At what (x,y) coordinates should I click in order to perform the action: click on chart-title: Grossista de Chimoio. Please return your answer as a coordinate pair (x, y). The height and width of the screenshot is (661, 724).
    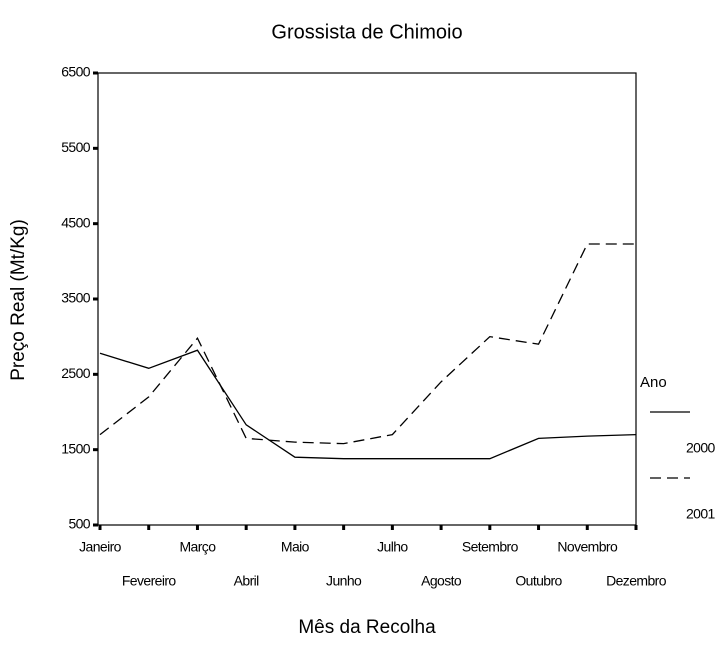
    Looking at the image, I should click on (366, 32).